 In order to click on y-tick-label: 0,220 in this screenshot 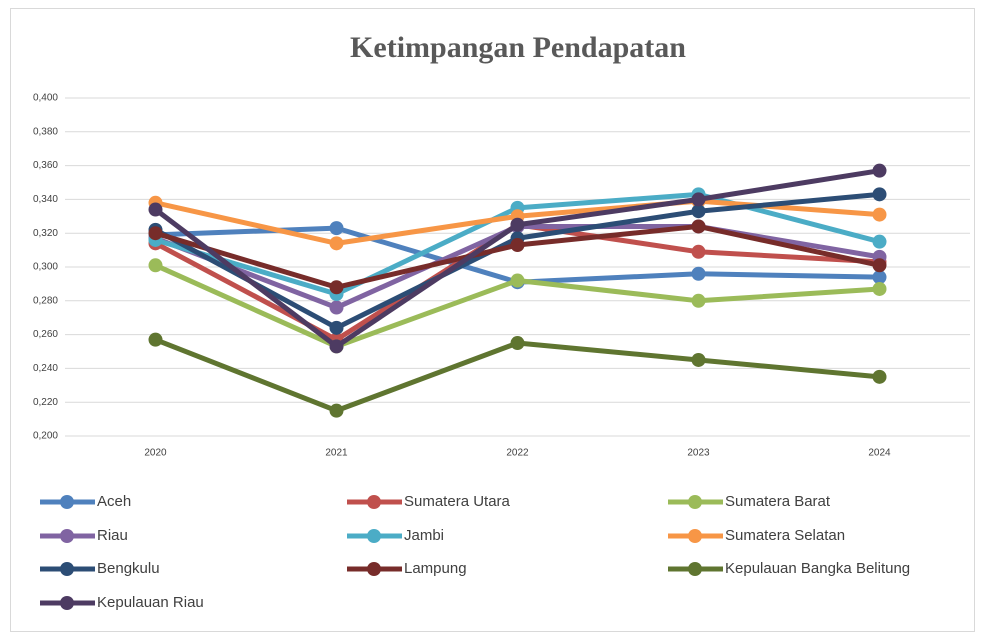, I will do `click(45, 402)`.